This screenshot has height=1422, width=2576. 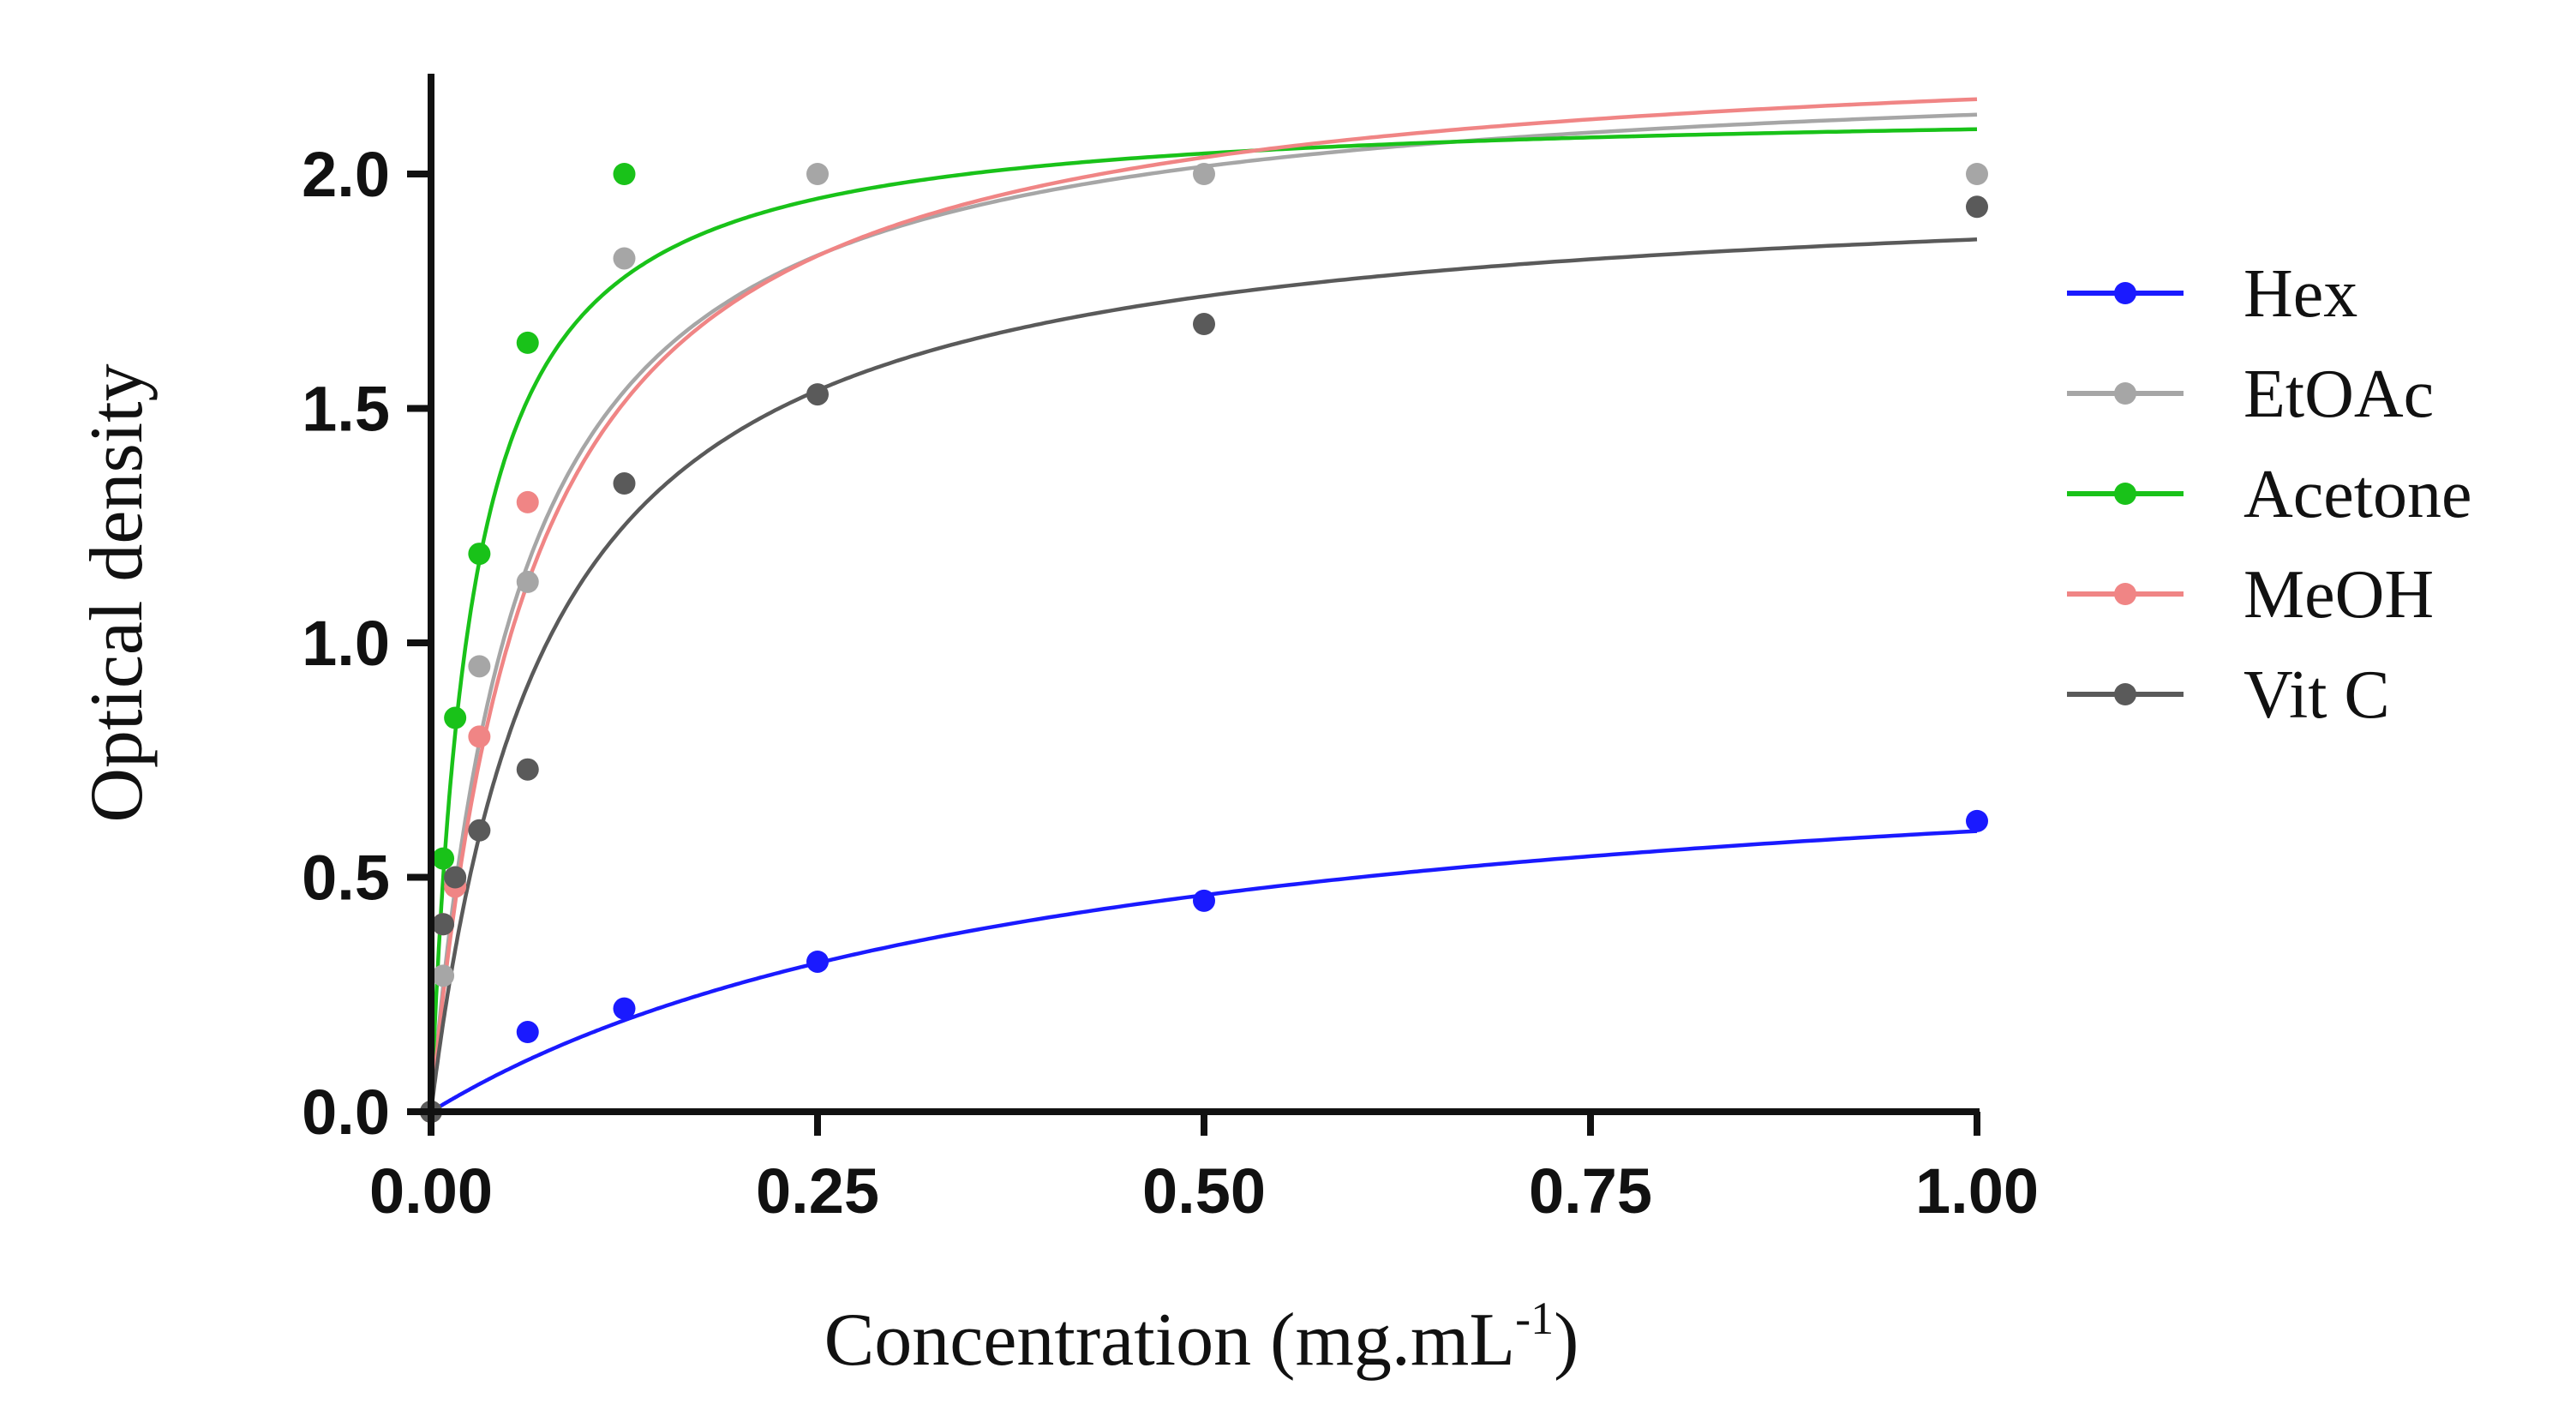 What do you see at coordinates (2358, 495) in the screenshot?
I see `legend-label-acetone: Acetone` at bounding box center [2358, 495].